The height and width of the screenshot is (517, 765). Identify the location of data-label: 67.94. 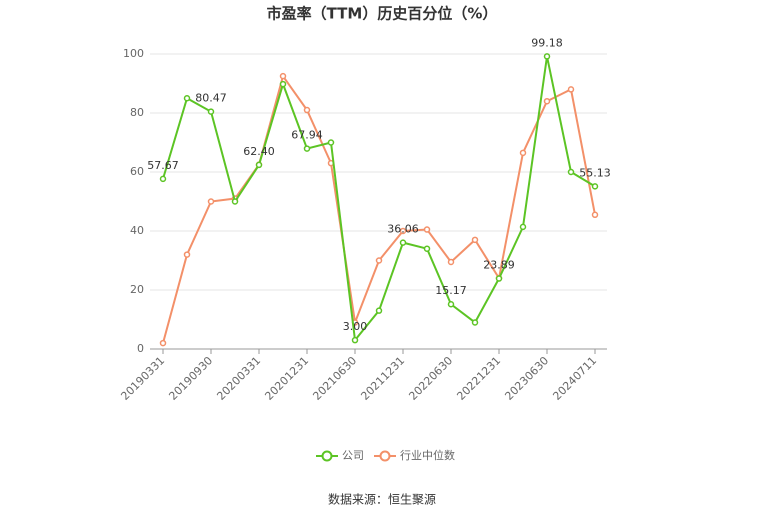
(307, 135).